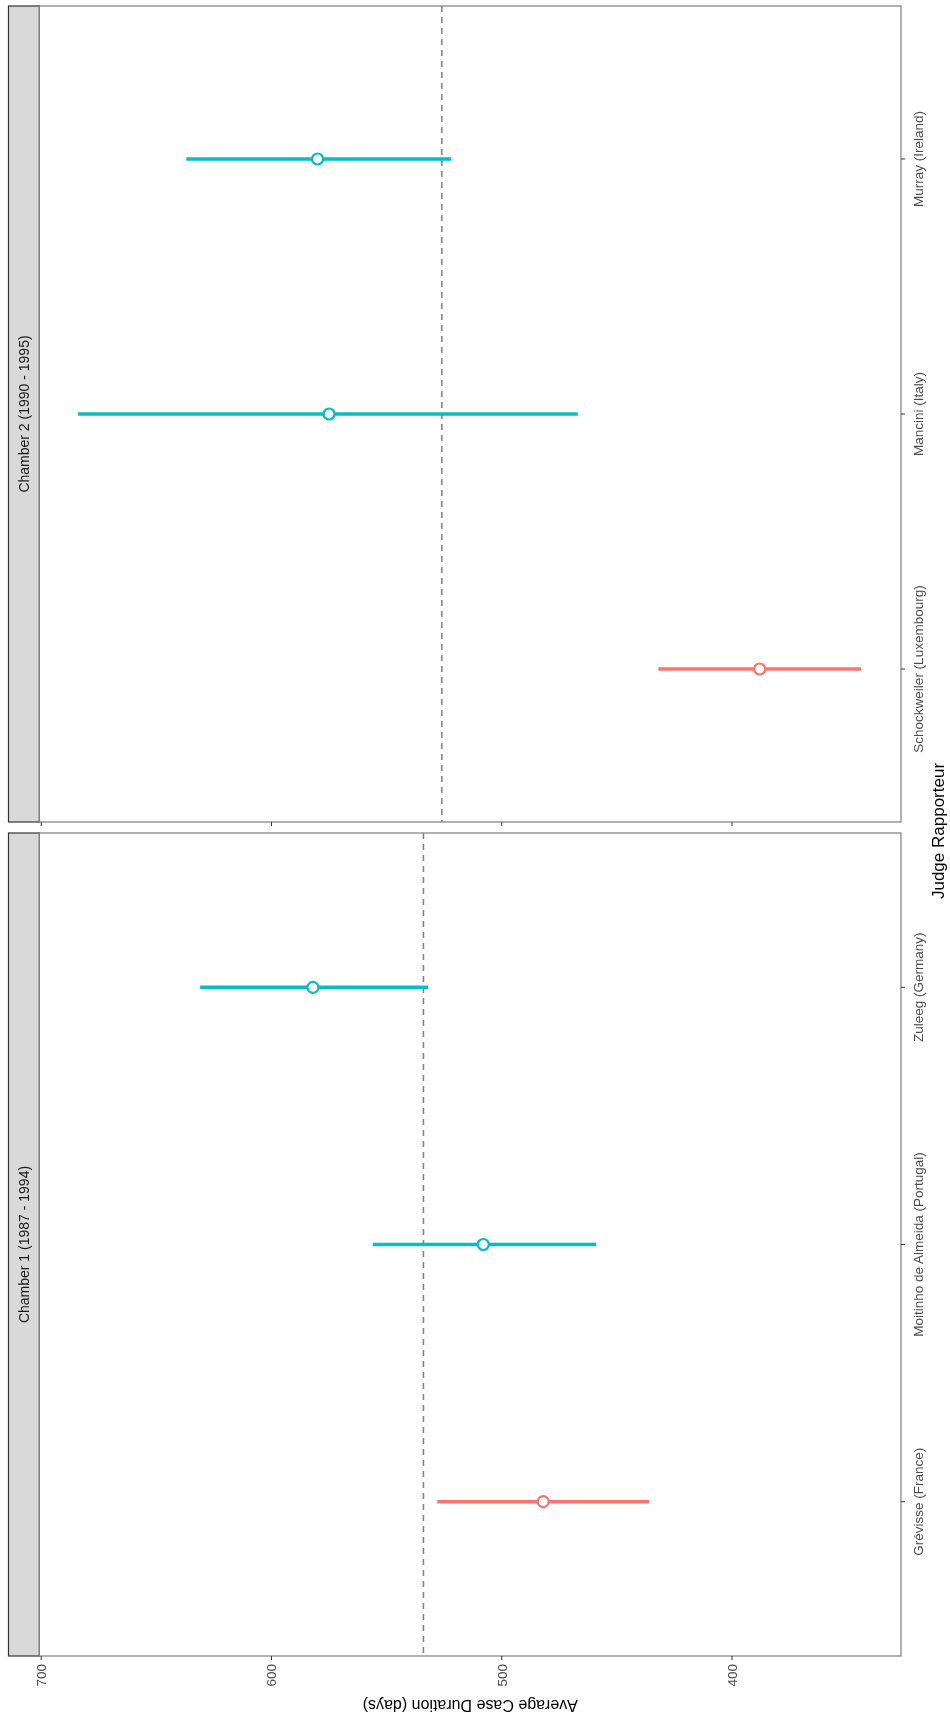  I want to click on y-tick-label: Murray (Ireland), so click(918, 159).